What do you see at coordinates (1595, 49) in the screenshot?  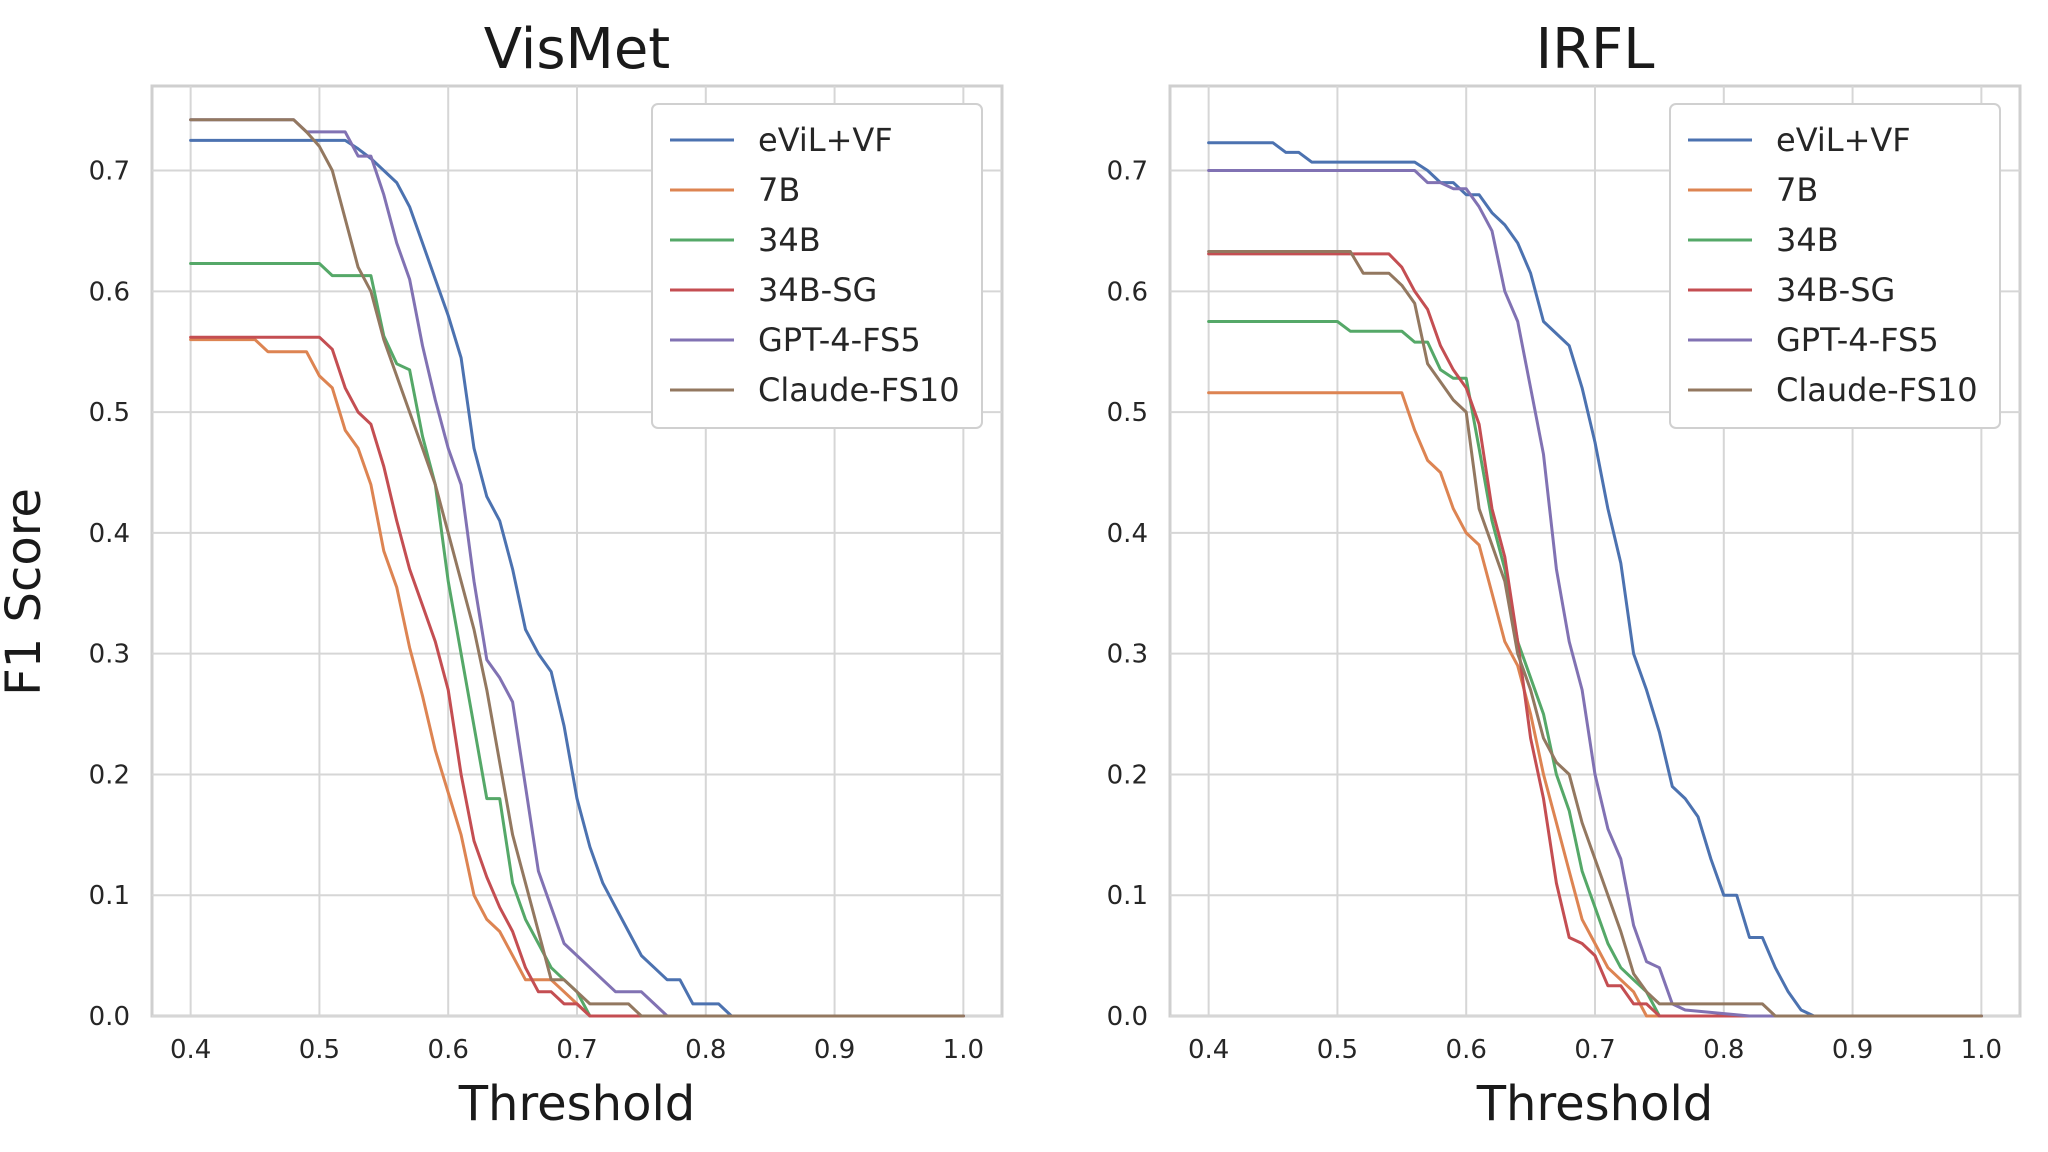 I see `chart-title-irfl: IRFL` at bounding box center [1595, 49].